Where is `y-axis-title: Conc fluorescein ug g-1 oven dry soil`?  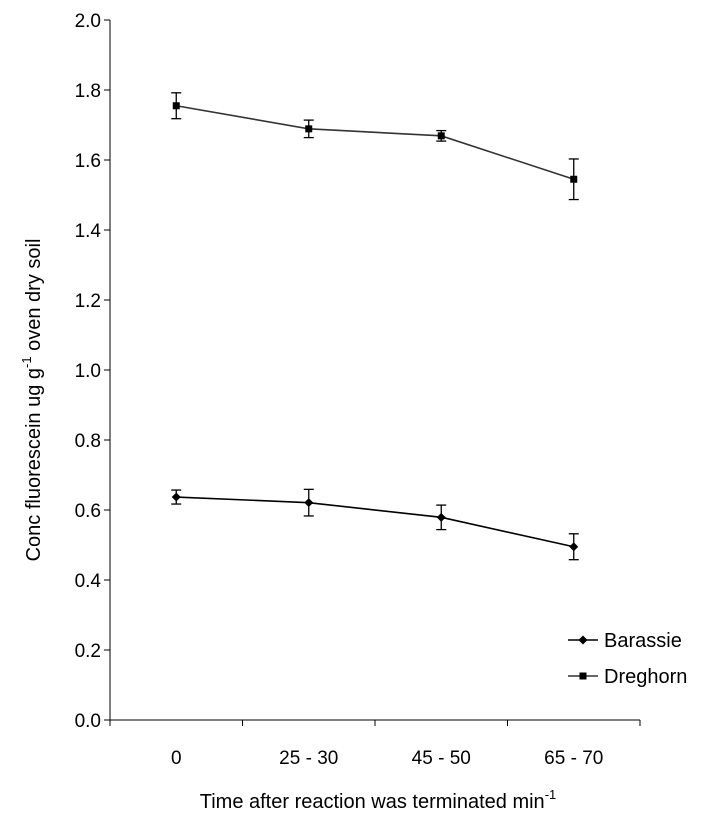
y-axis-title: Conc fluorescein ug g-1 oven dry soil is located at coordinates (32, 400).